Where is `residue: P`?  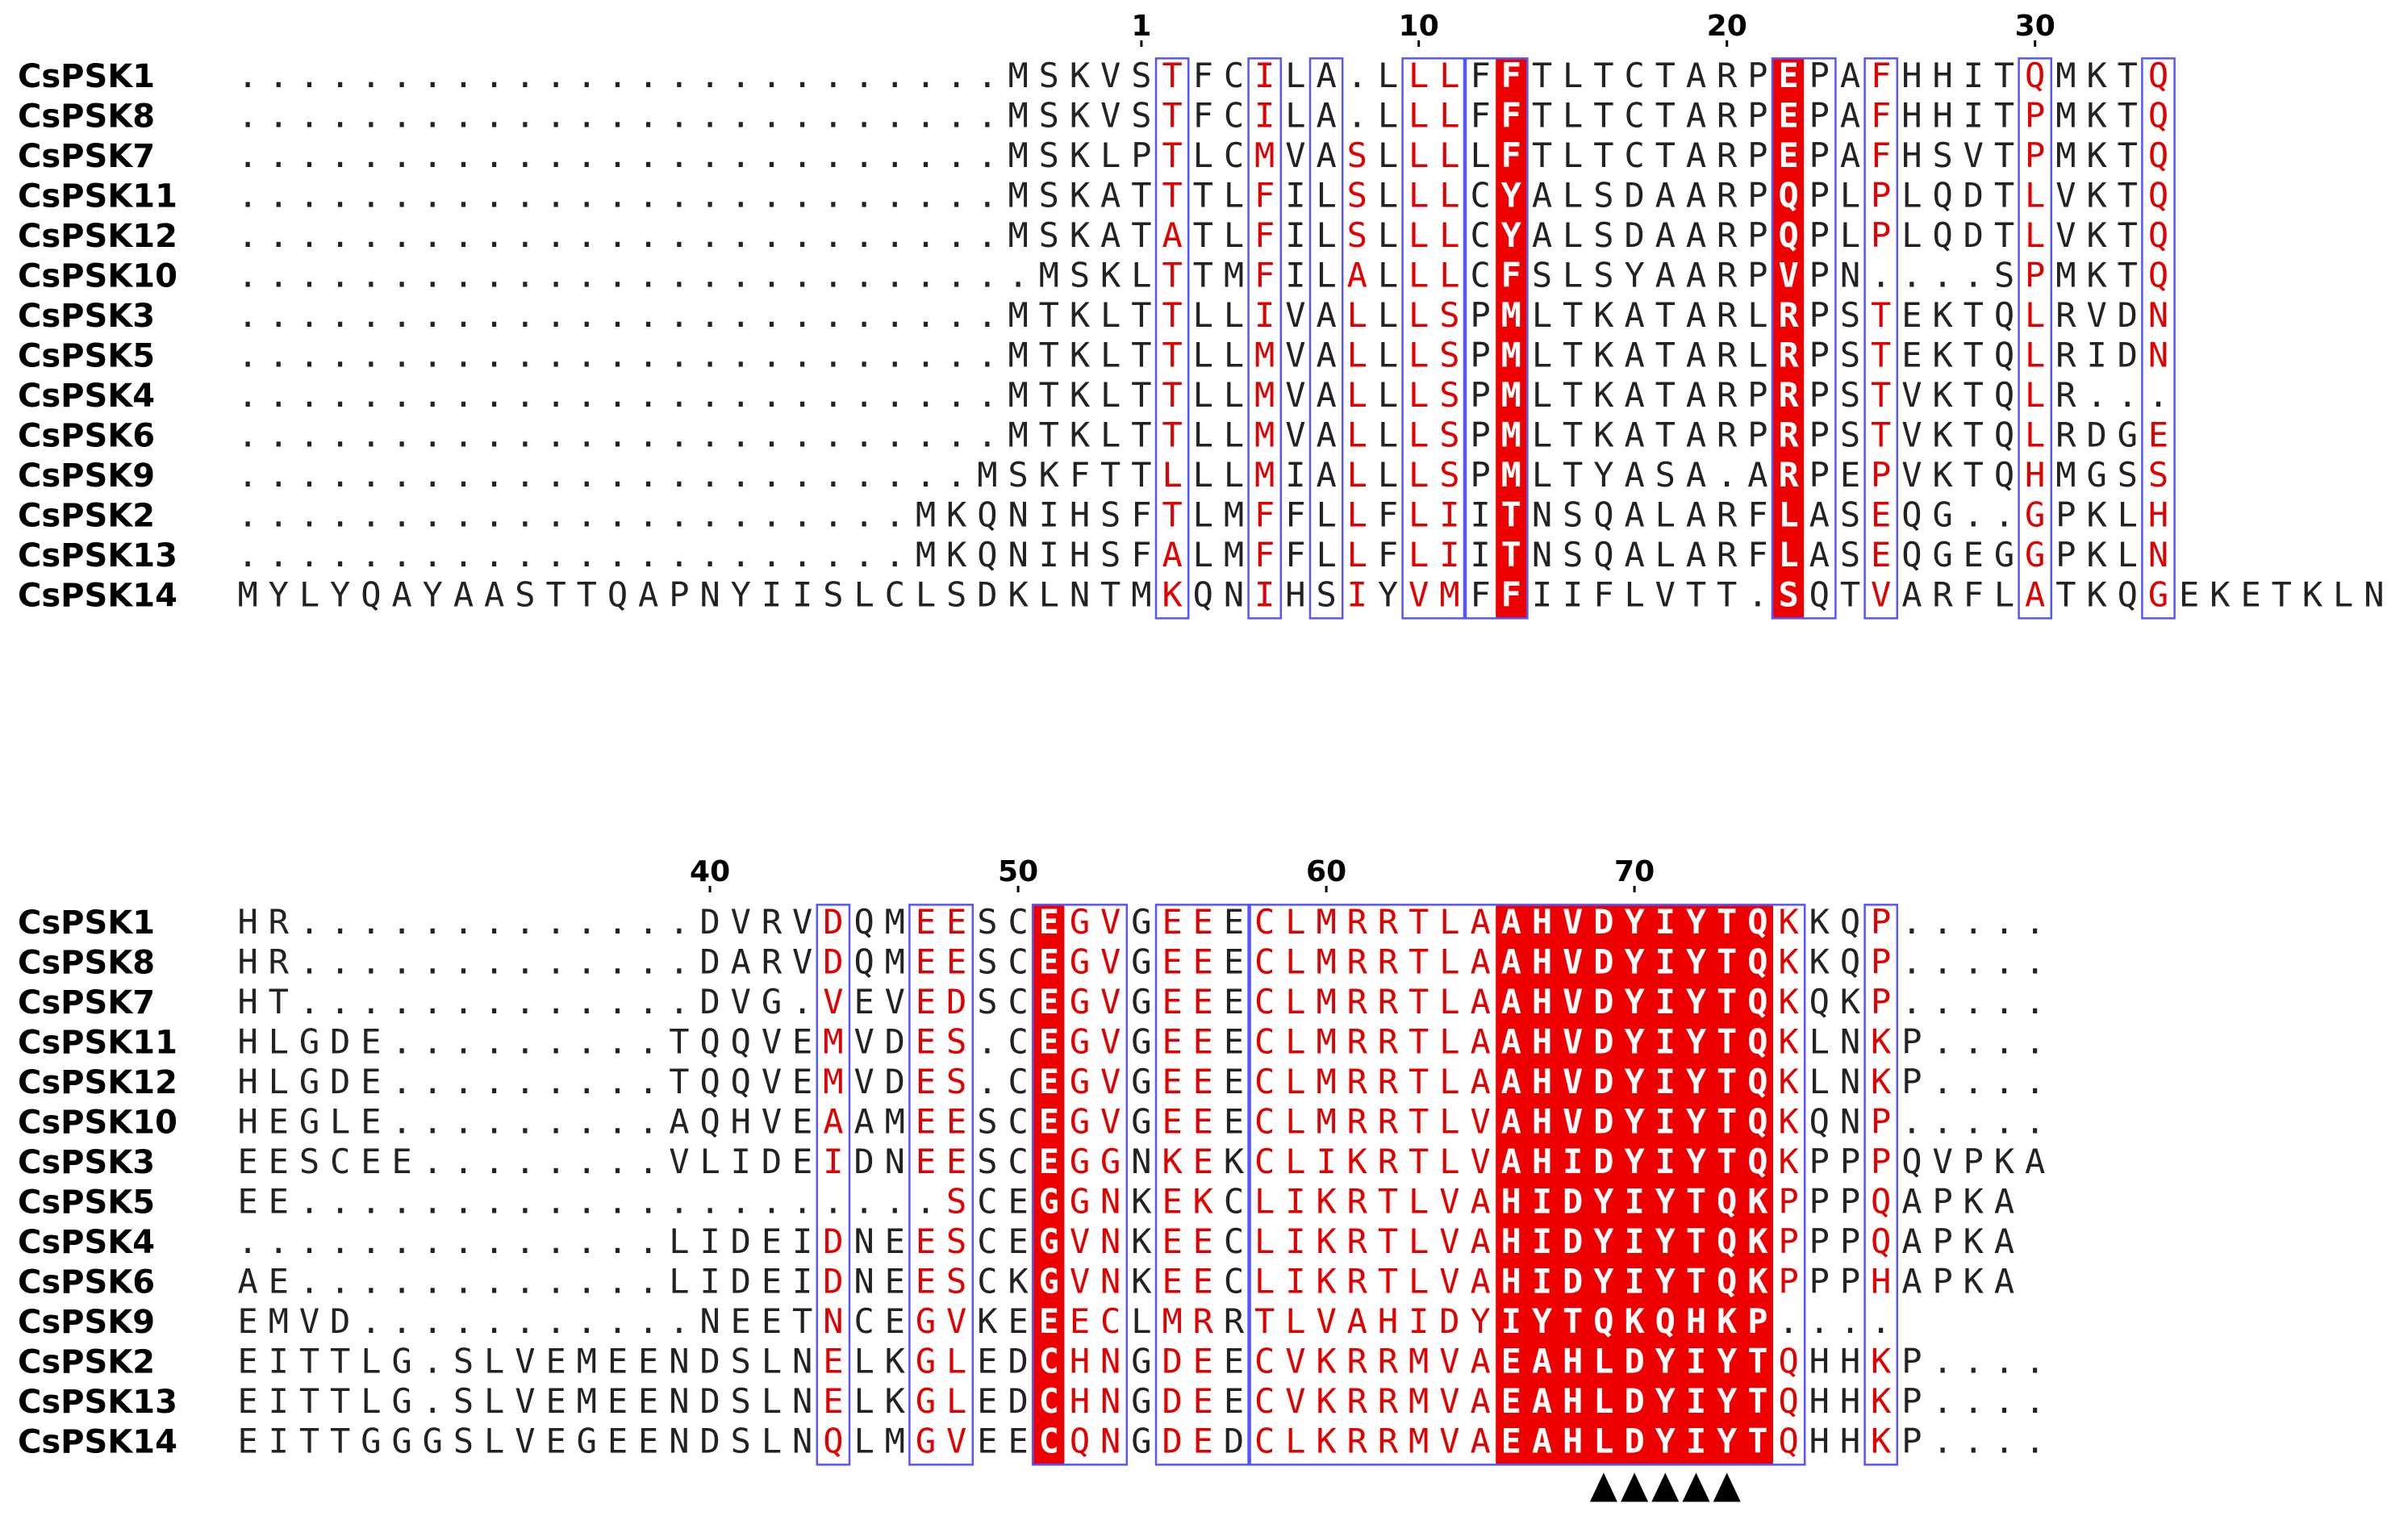
residue: P is located at coordinates (1819, 475).